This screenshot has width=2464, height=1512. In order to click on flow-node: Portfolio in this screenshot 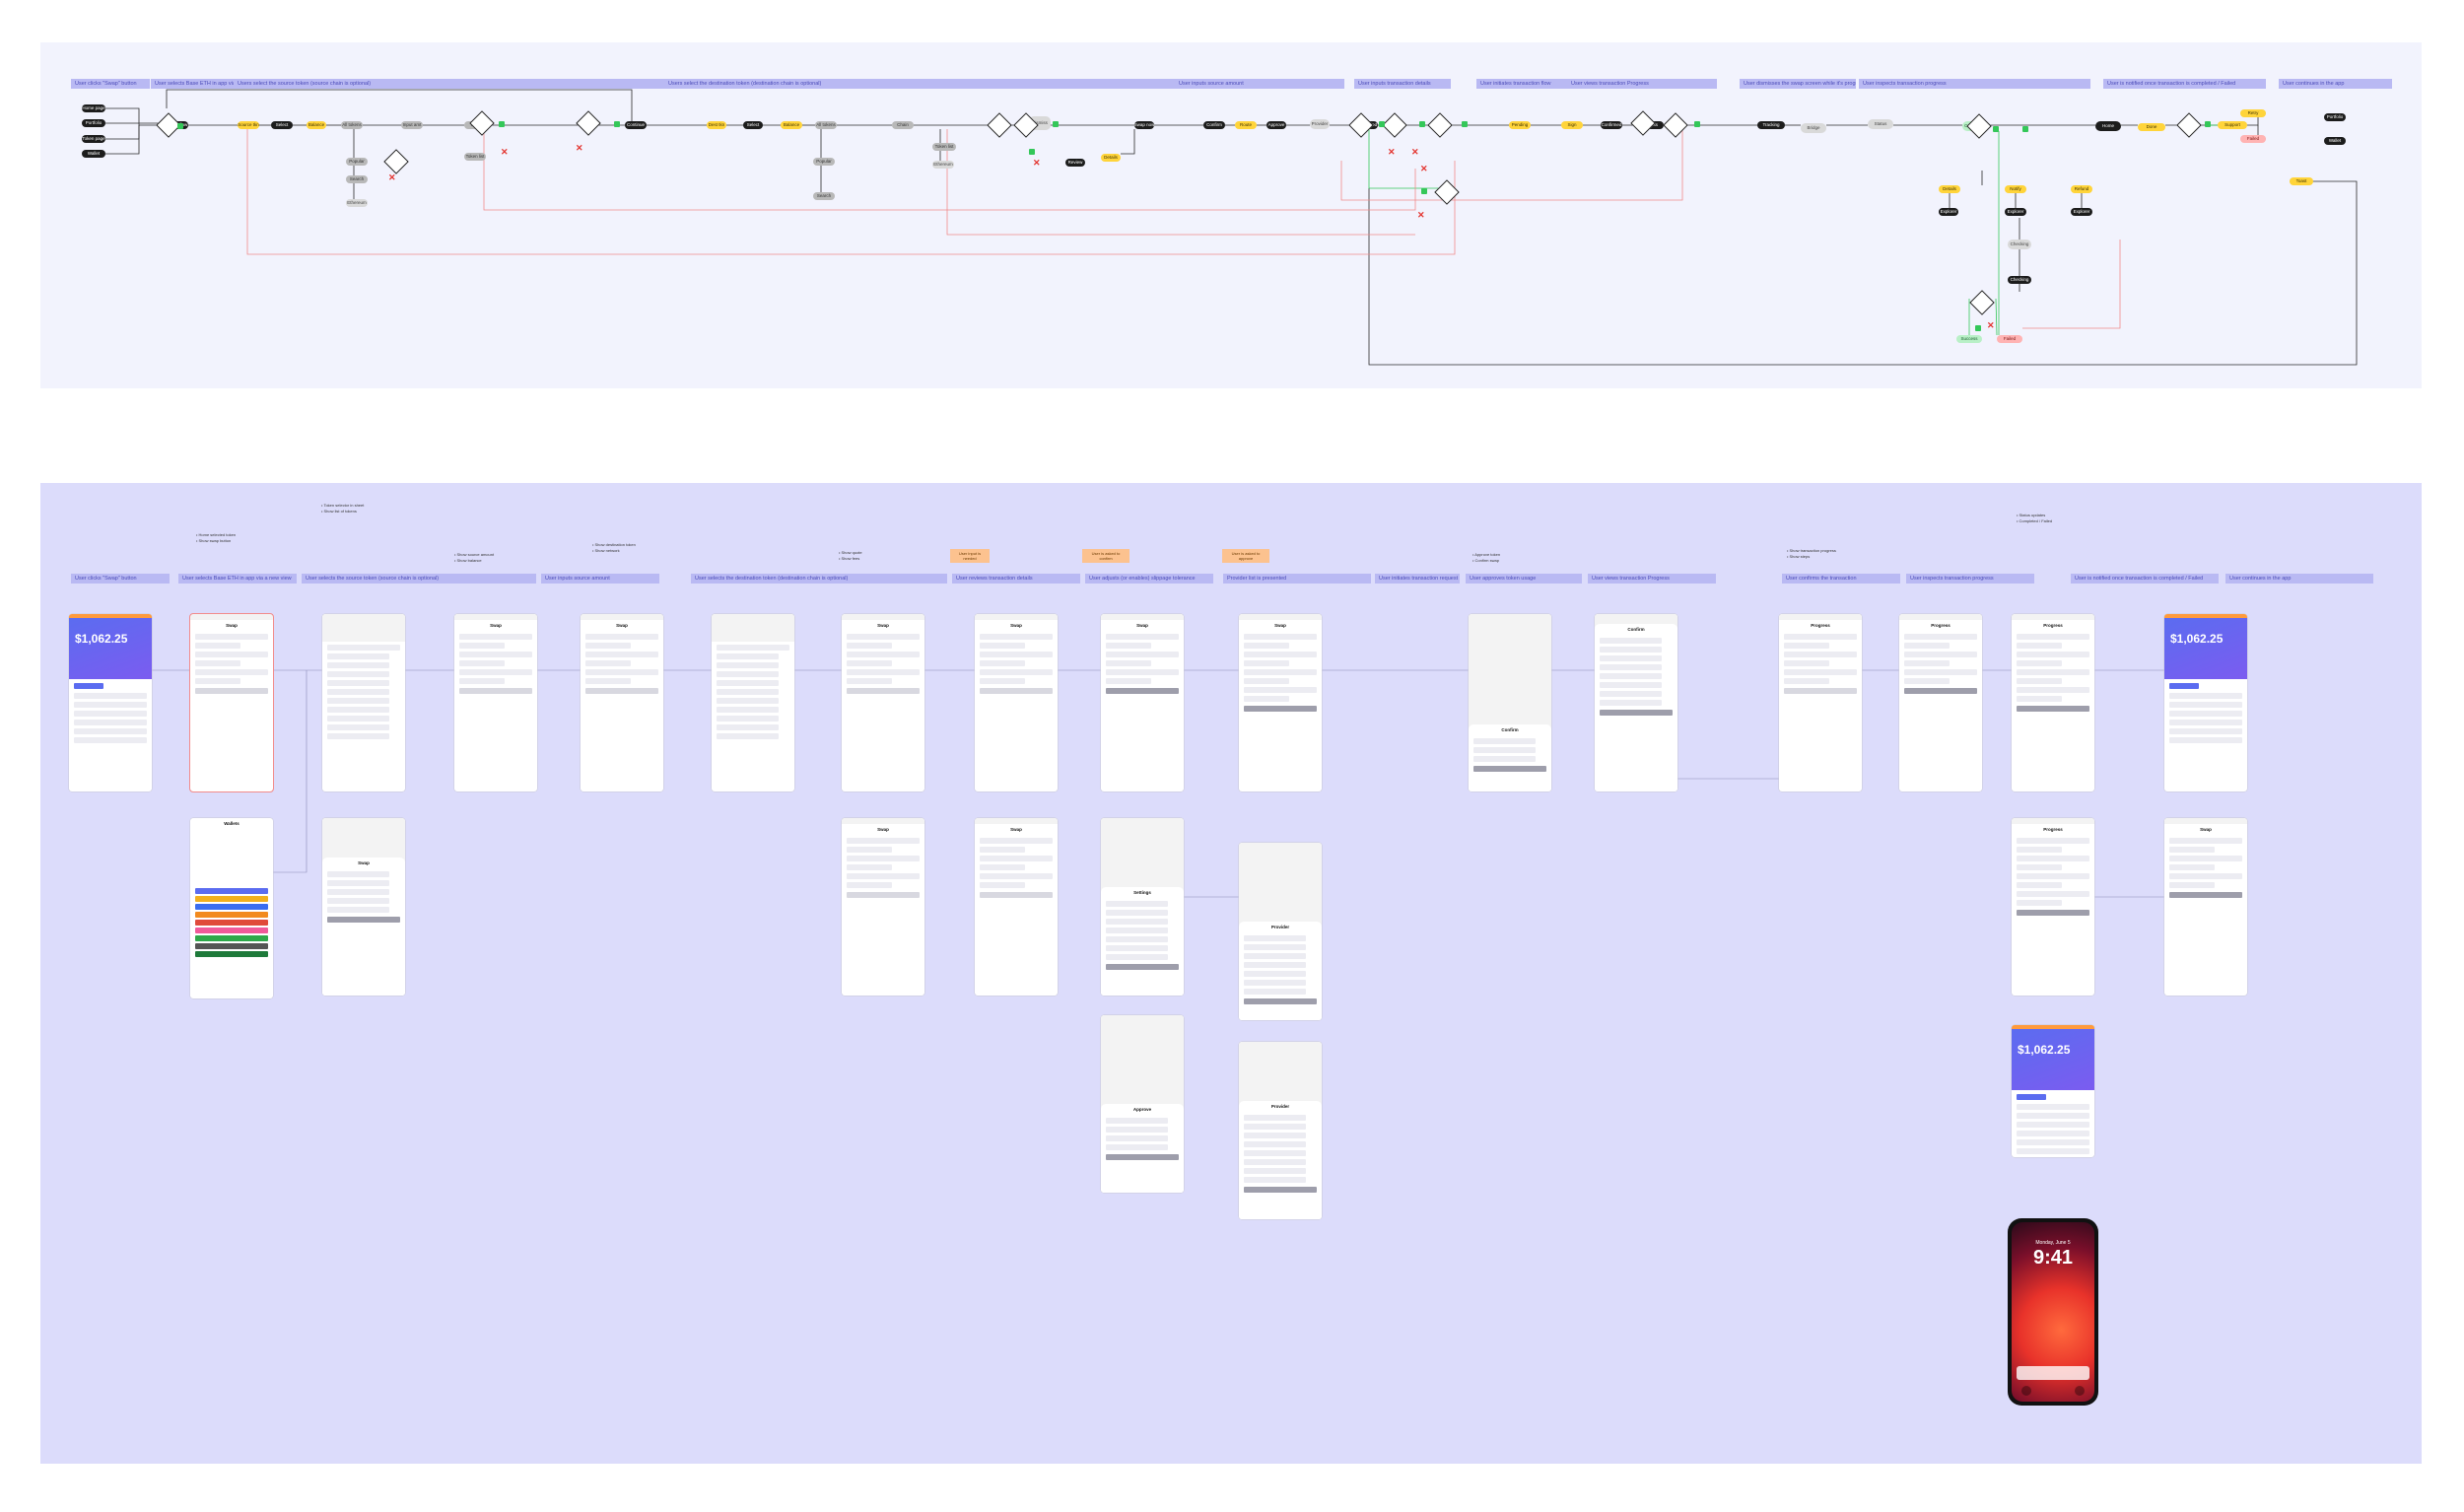, I will do `click(2335, 117)`.